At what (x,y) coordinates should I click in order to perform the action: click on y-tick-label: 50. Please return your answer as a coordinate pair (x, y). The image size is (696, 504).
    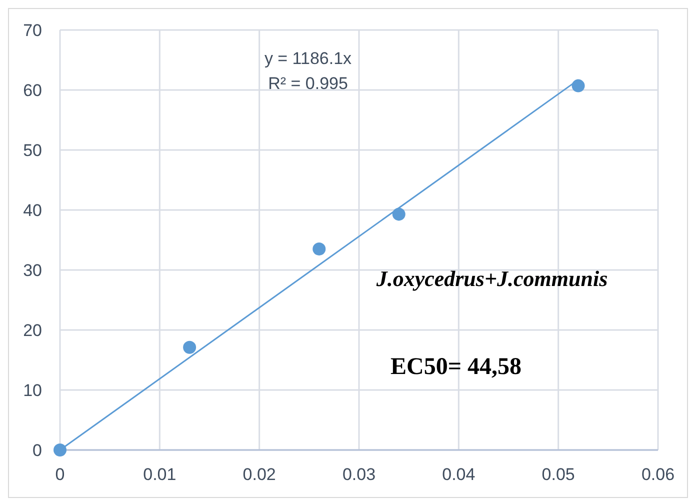
    Looking at the image, I should click on (32, 150).